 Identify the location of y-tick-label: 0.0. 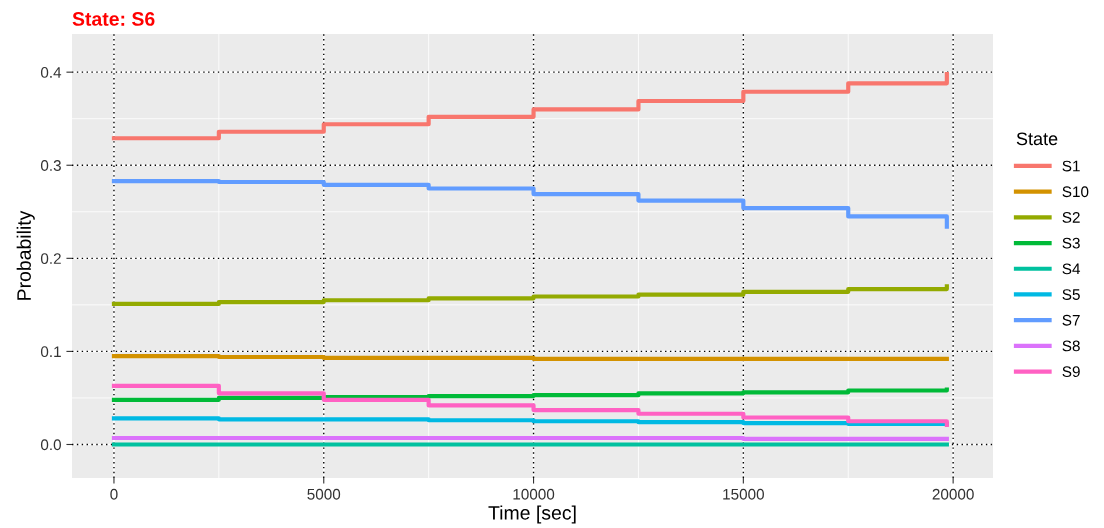
(50, 445).